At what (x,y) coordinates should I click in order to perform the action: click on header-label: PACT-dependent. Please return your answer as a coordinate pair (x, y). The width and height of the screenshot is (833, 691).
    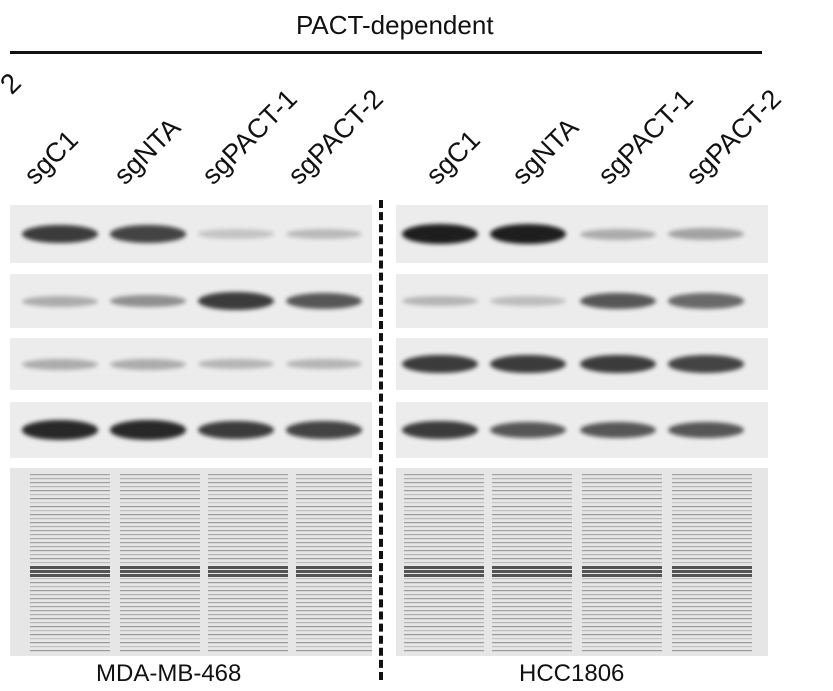
    Looking at the image, I should click on (395, 25).